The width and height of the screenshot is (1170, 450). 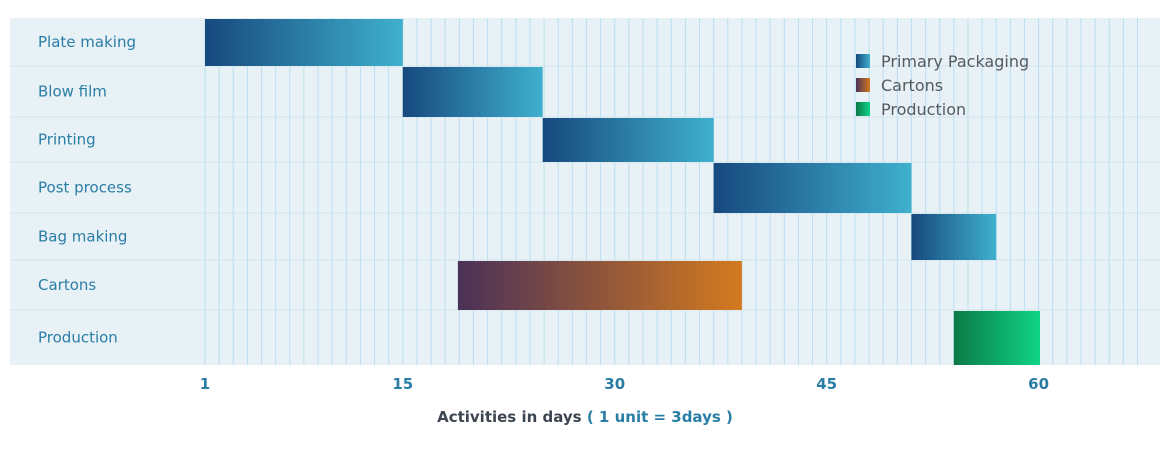 What do you see at coordinates (402, 384) in the screenshot?
I see `x-tick-label: 15` at bounding box center [402, 384].